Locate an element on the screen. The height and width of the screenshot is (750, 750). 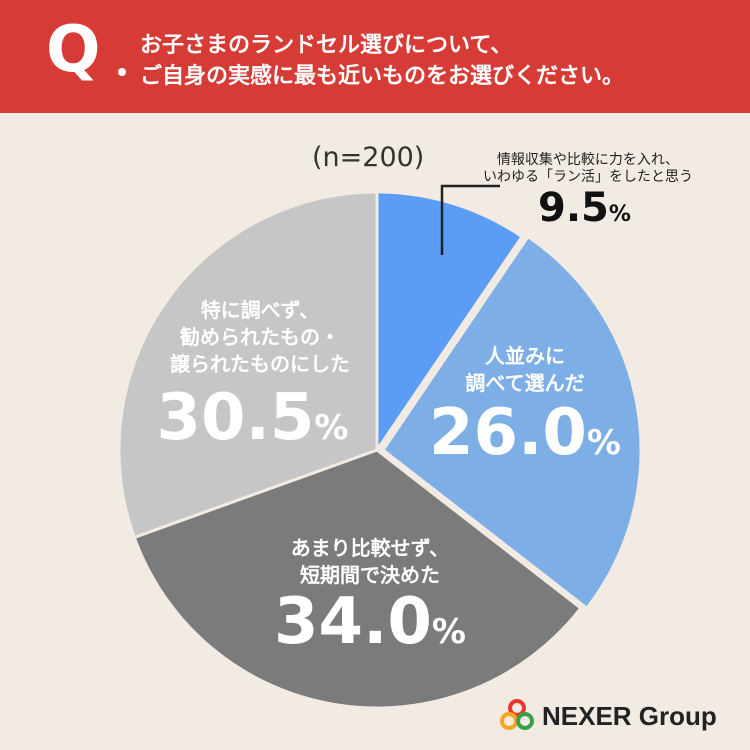
slice-label-line: 情報収集や比較に力を入れ、 is located at coordinates (588, 160).